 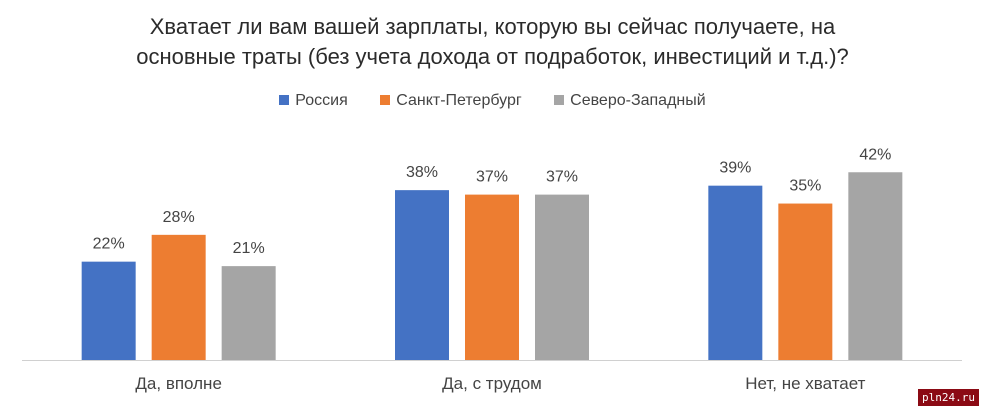 What do you see at coordinates (638, 100) in the screenshot?
I see `legend-label-nw: Северо-Западный` at bounding box center [638, 100].